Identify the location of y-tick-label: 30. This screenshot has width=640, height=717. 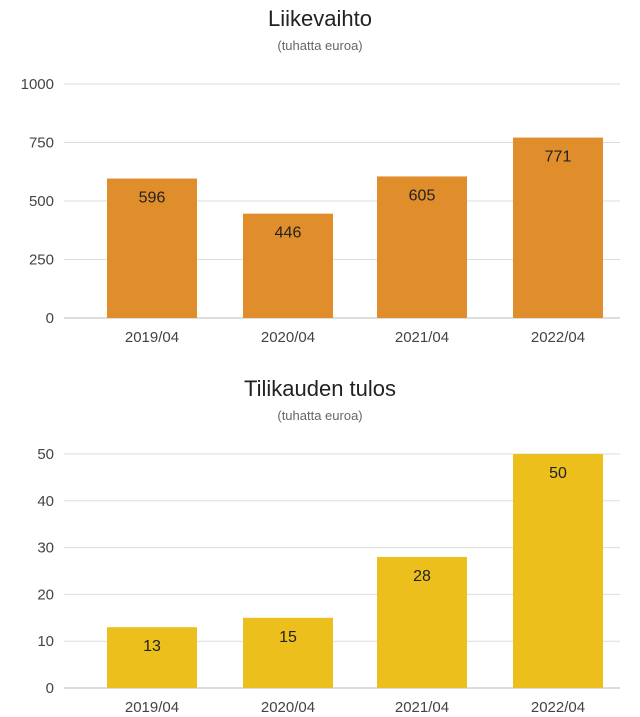
(45, 548).